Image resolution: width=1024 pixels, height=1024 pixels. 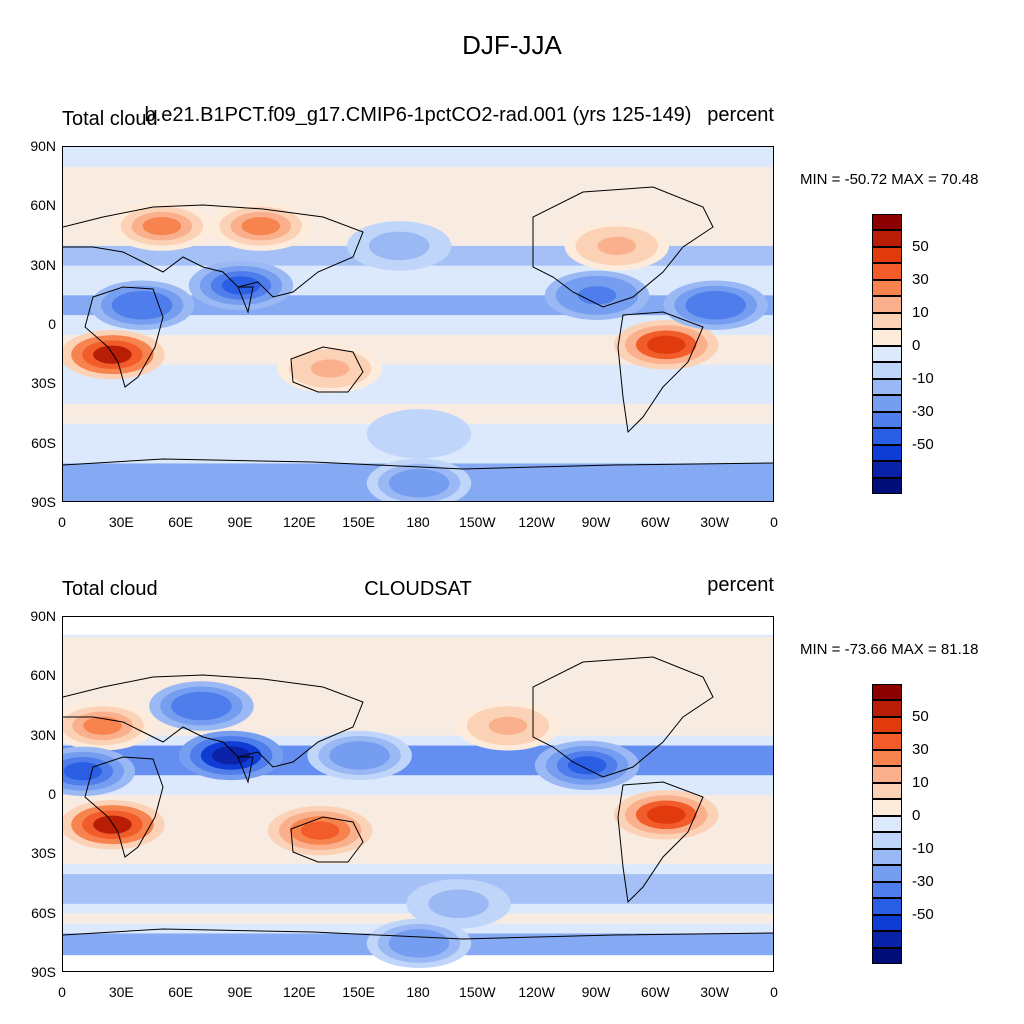 What do you see at coordinates (923, 378) in the screenshot?
I see `colorbar-label: -10` at bounding box center [923, 378].